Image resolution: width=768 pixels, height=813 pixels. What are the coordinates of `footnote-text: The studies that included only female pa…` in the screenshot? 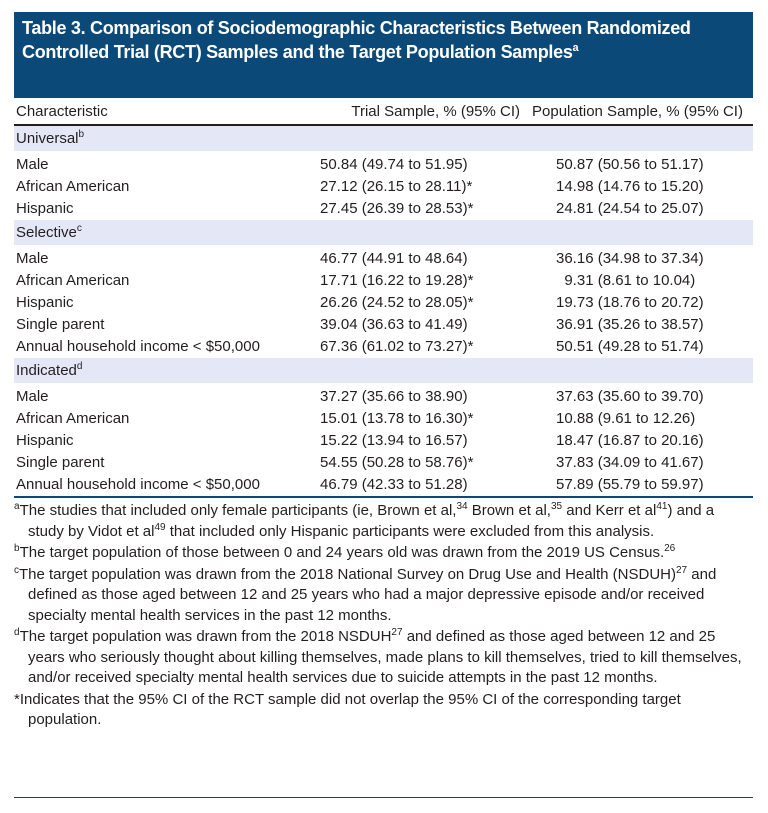 It's located at (238, 510).